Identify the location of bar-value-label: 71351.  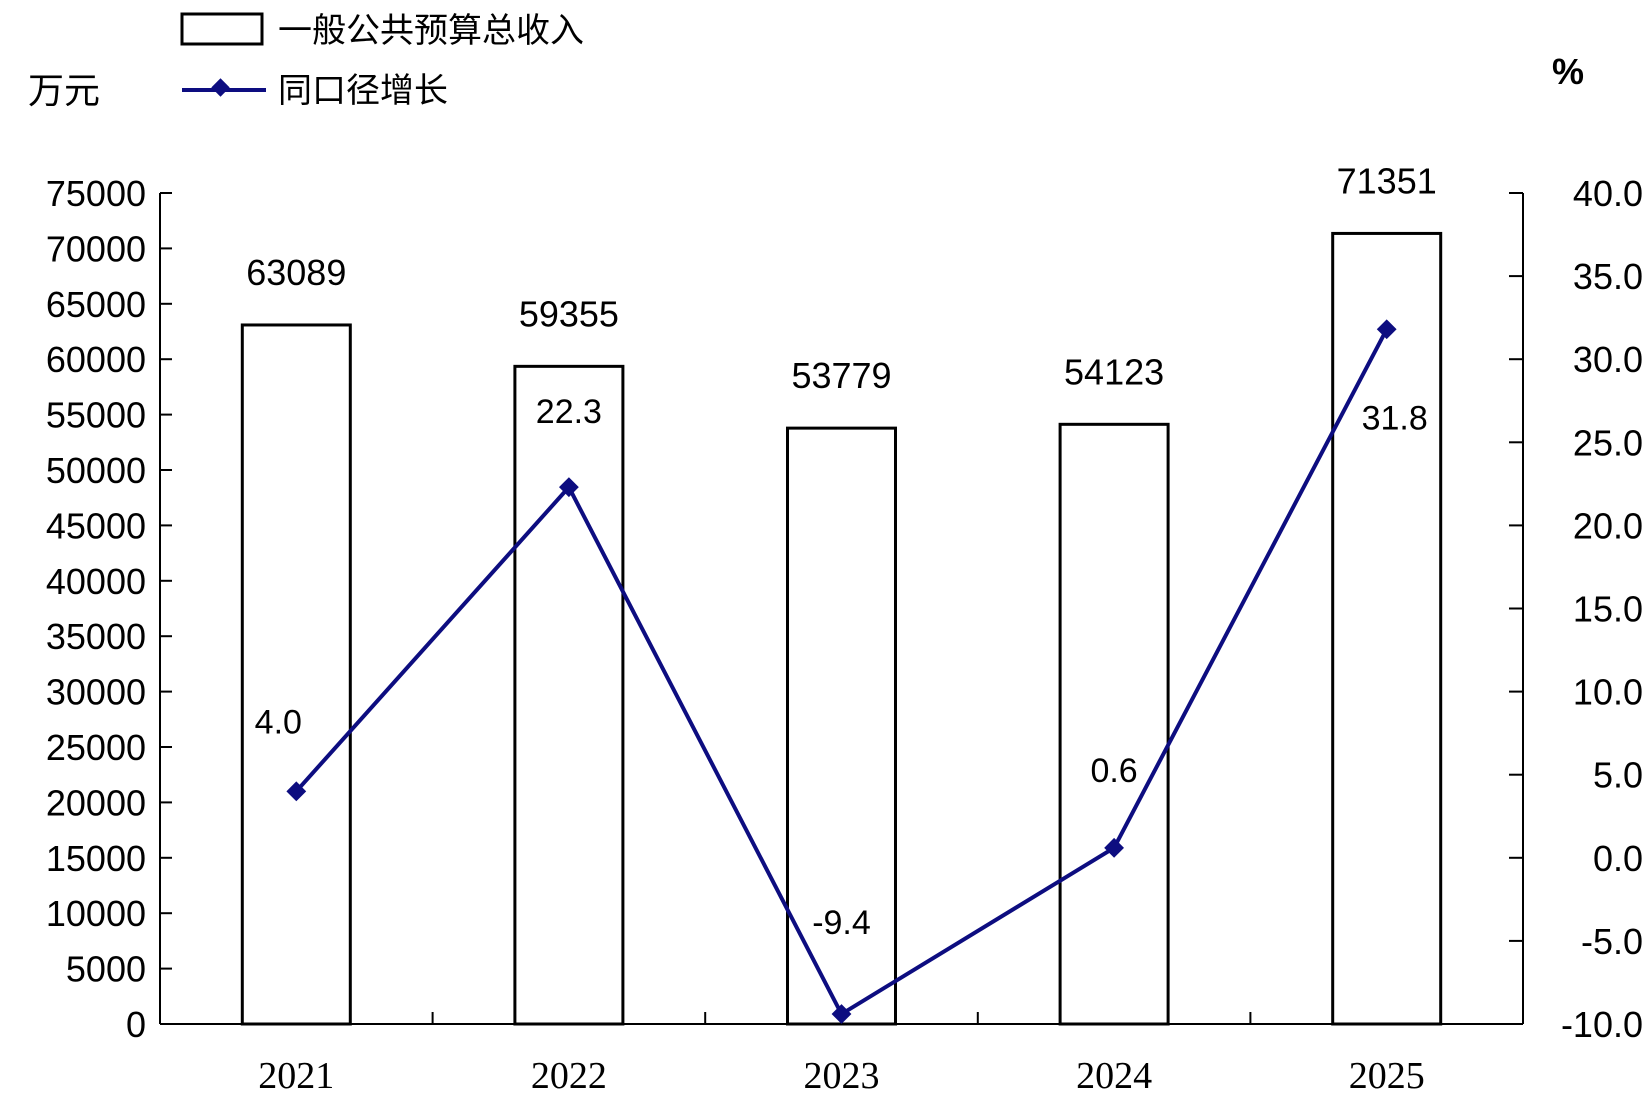
(1387, 180).